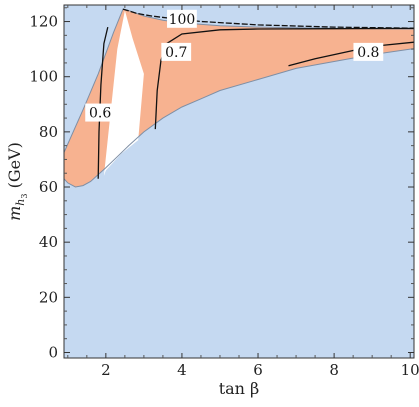 The height and width of the screenshot is (407, 419). I want to click on contour-label-100: 100, so click(182, 20).